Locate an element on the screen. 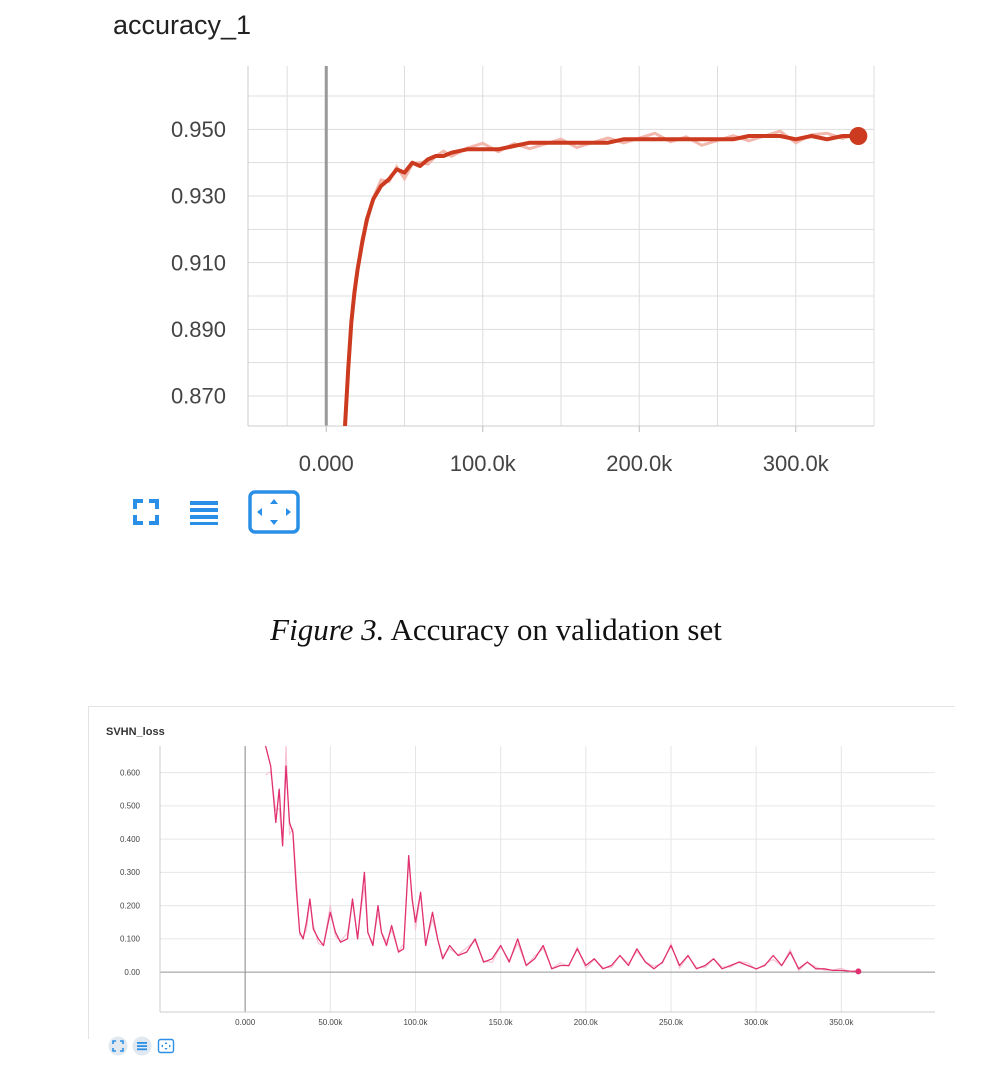 The image size is (992, 1092). chart-title-2: SVHN_loss is located at coordinates (135, 732).